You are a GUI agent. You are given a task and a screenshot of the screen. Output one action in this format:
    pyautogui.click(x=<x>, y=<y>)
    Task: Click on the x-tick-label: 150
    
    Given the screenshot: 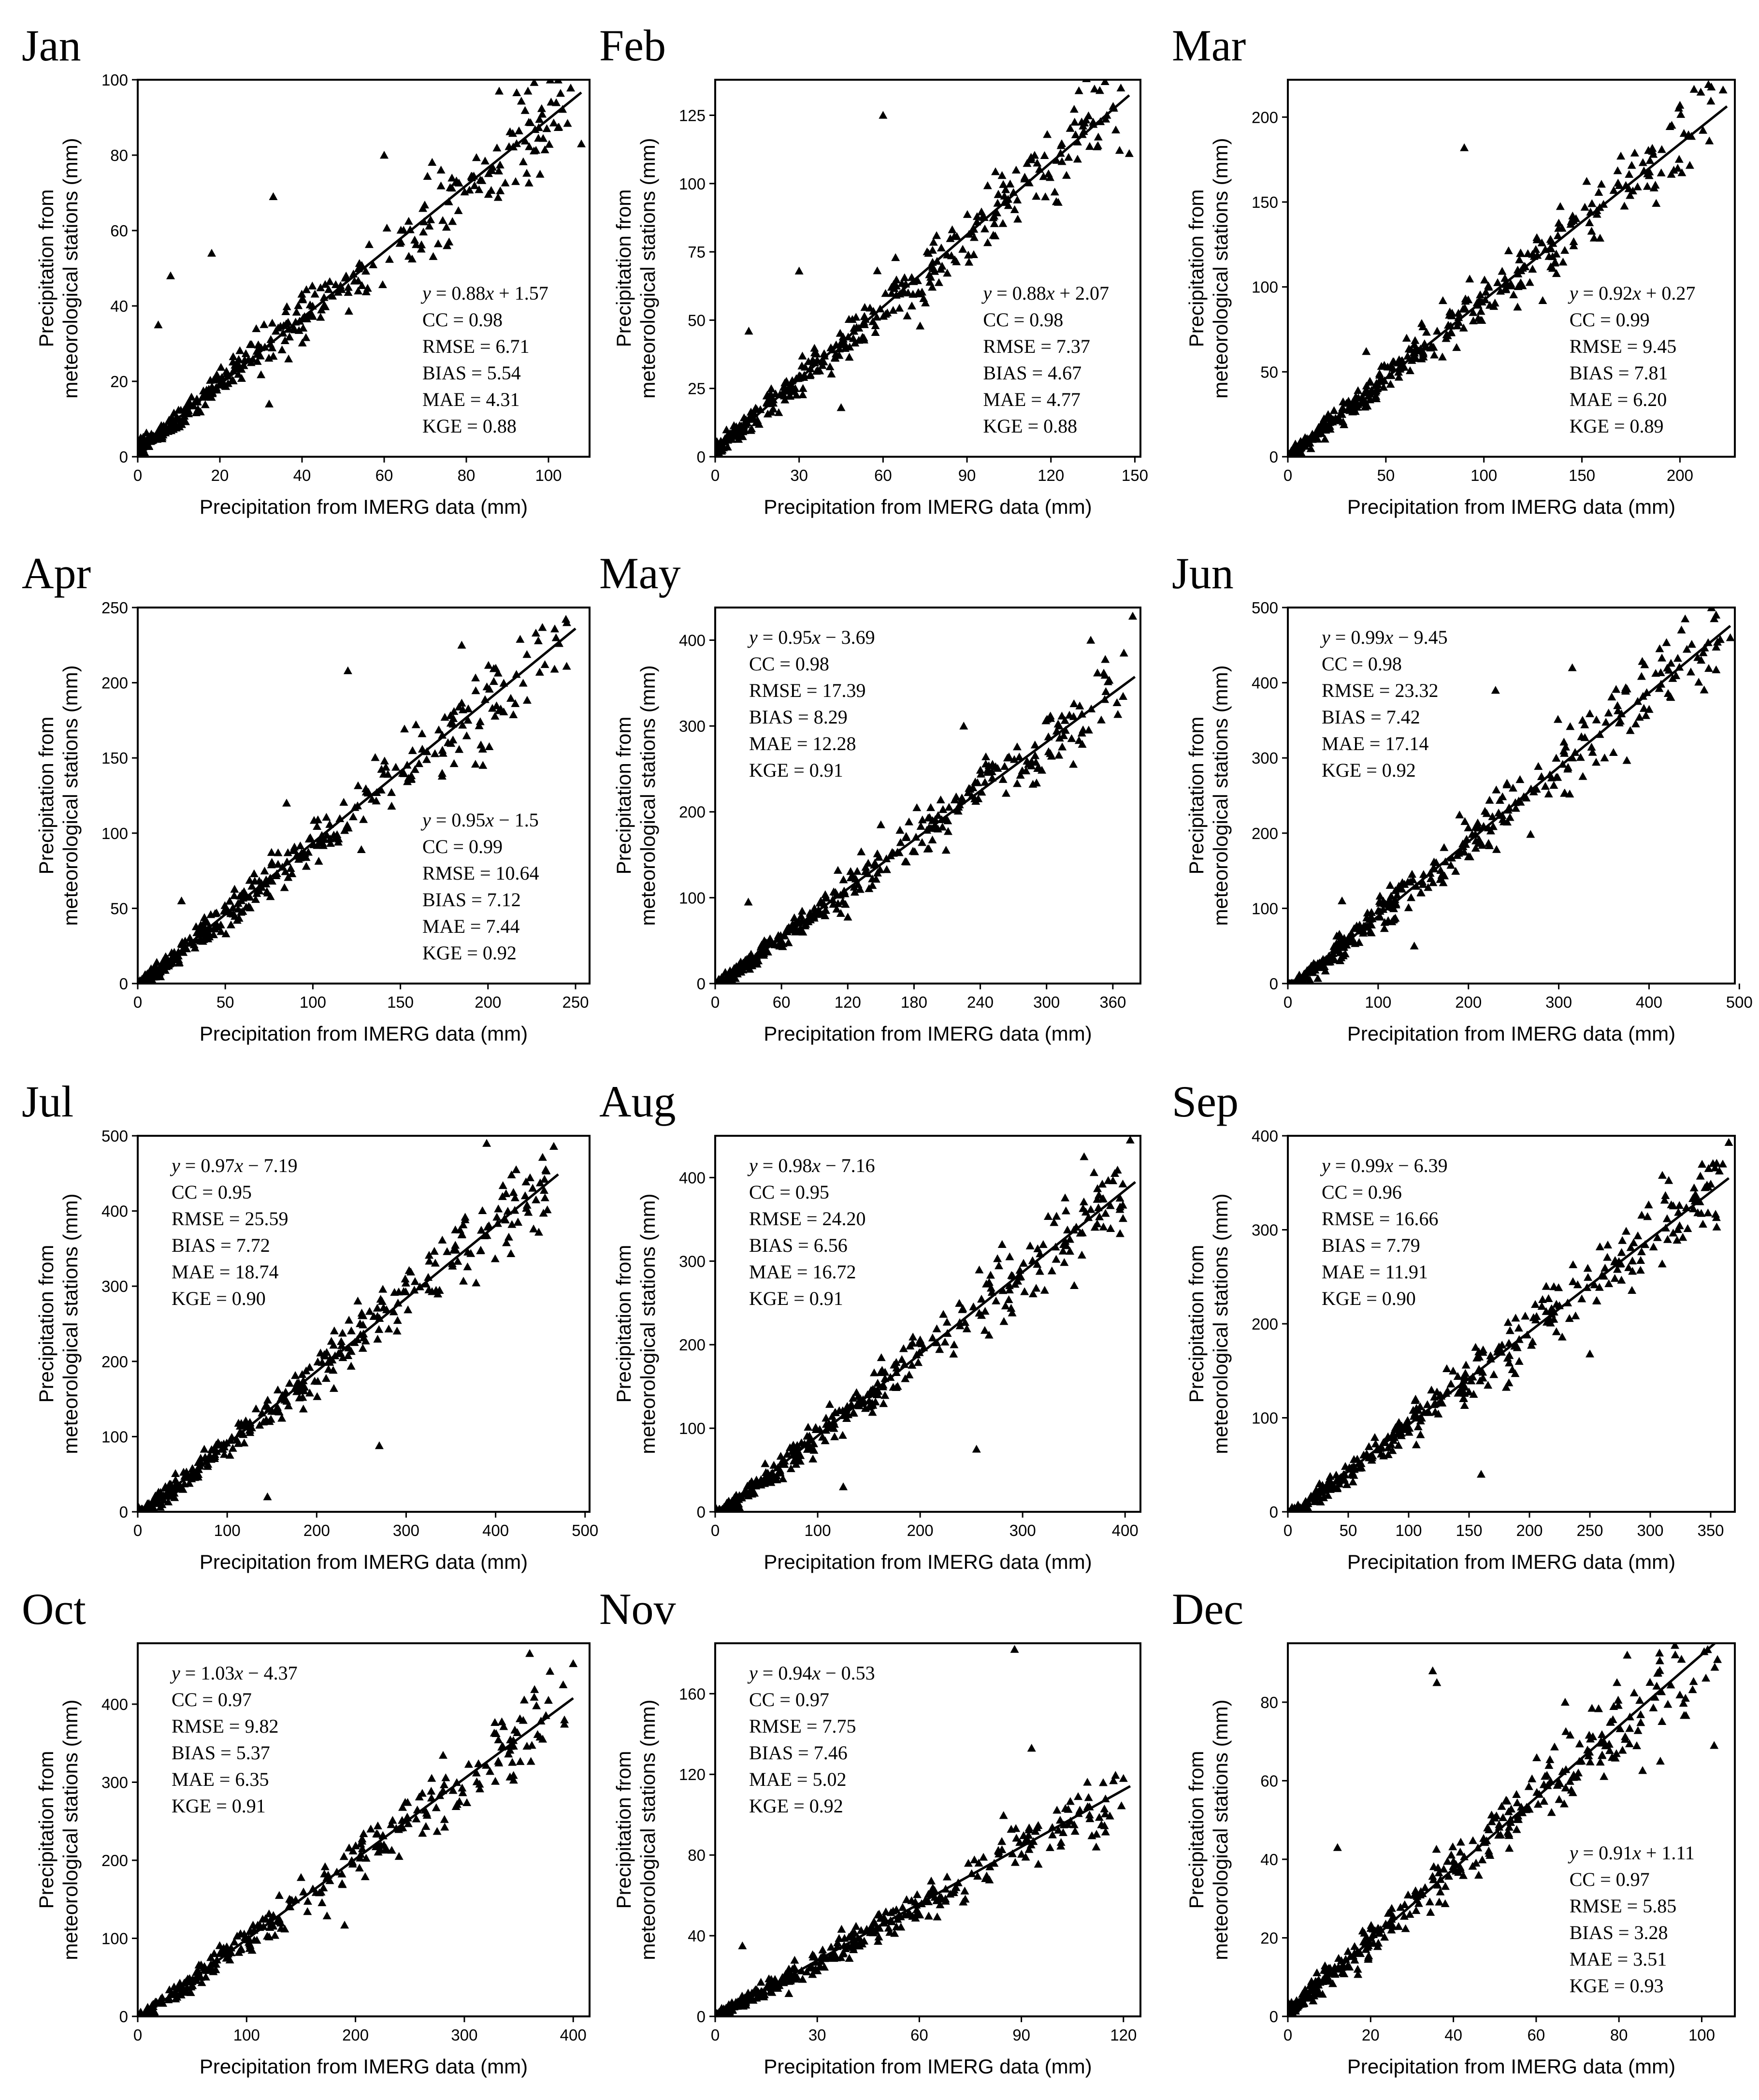 What is the action you would take?
    pyautogui.click(x=1582, y=475)
    